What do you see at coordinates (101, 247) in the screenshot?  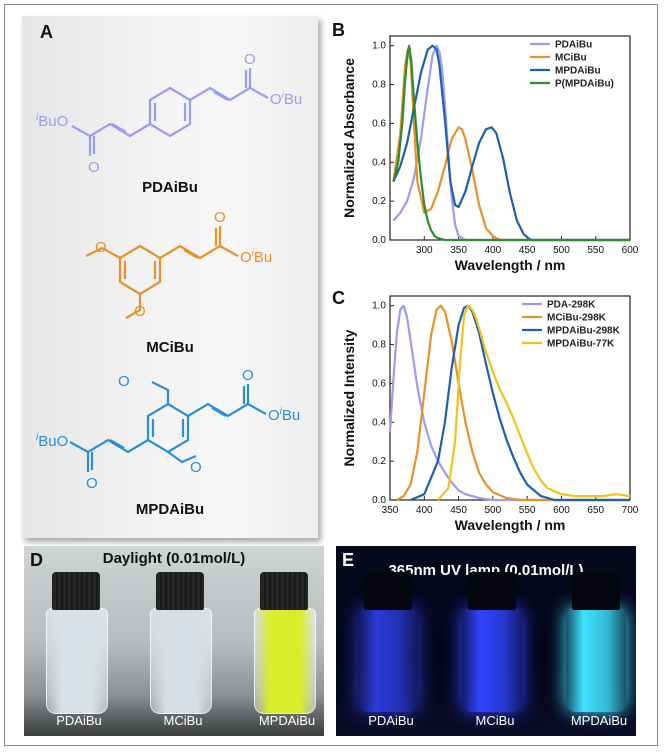 I see `mcibu-ome-o1: O` at bounding box center [101, 247].